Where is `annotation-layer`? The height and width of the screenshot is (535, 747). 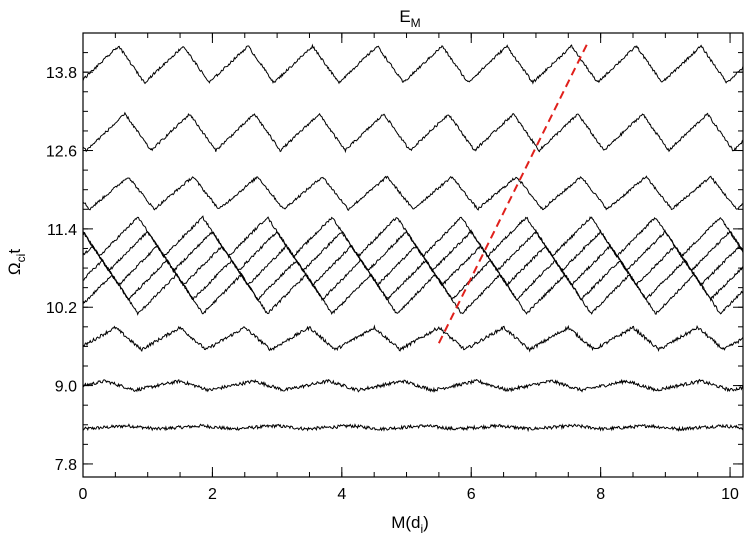 annotation-layer is located at coordinates (513, 193).